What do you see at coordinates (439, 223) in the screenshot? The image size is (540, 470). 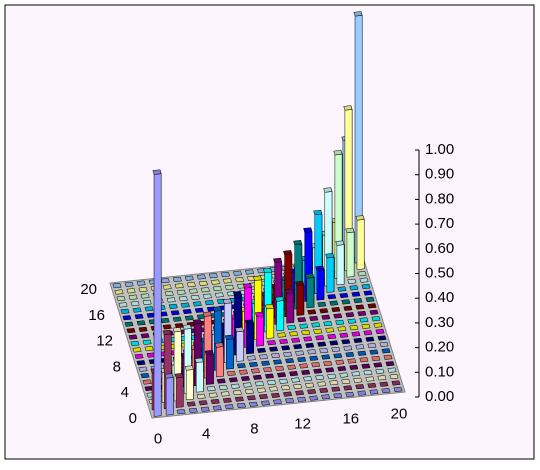 I see `z-tick-label: 0.70` at bounding box center [439, 223].